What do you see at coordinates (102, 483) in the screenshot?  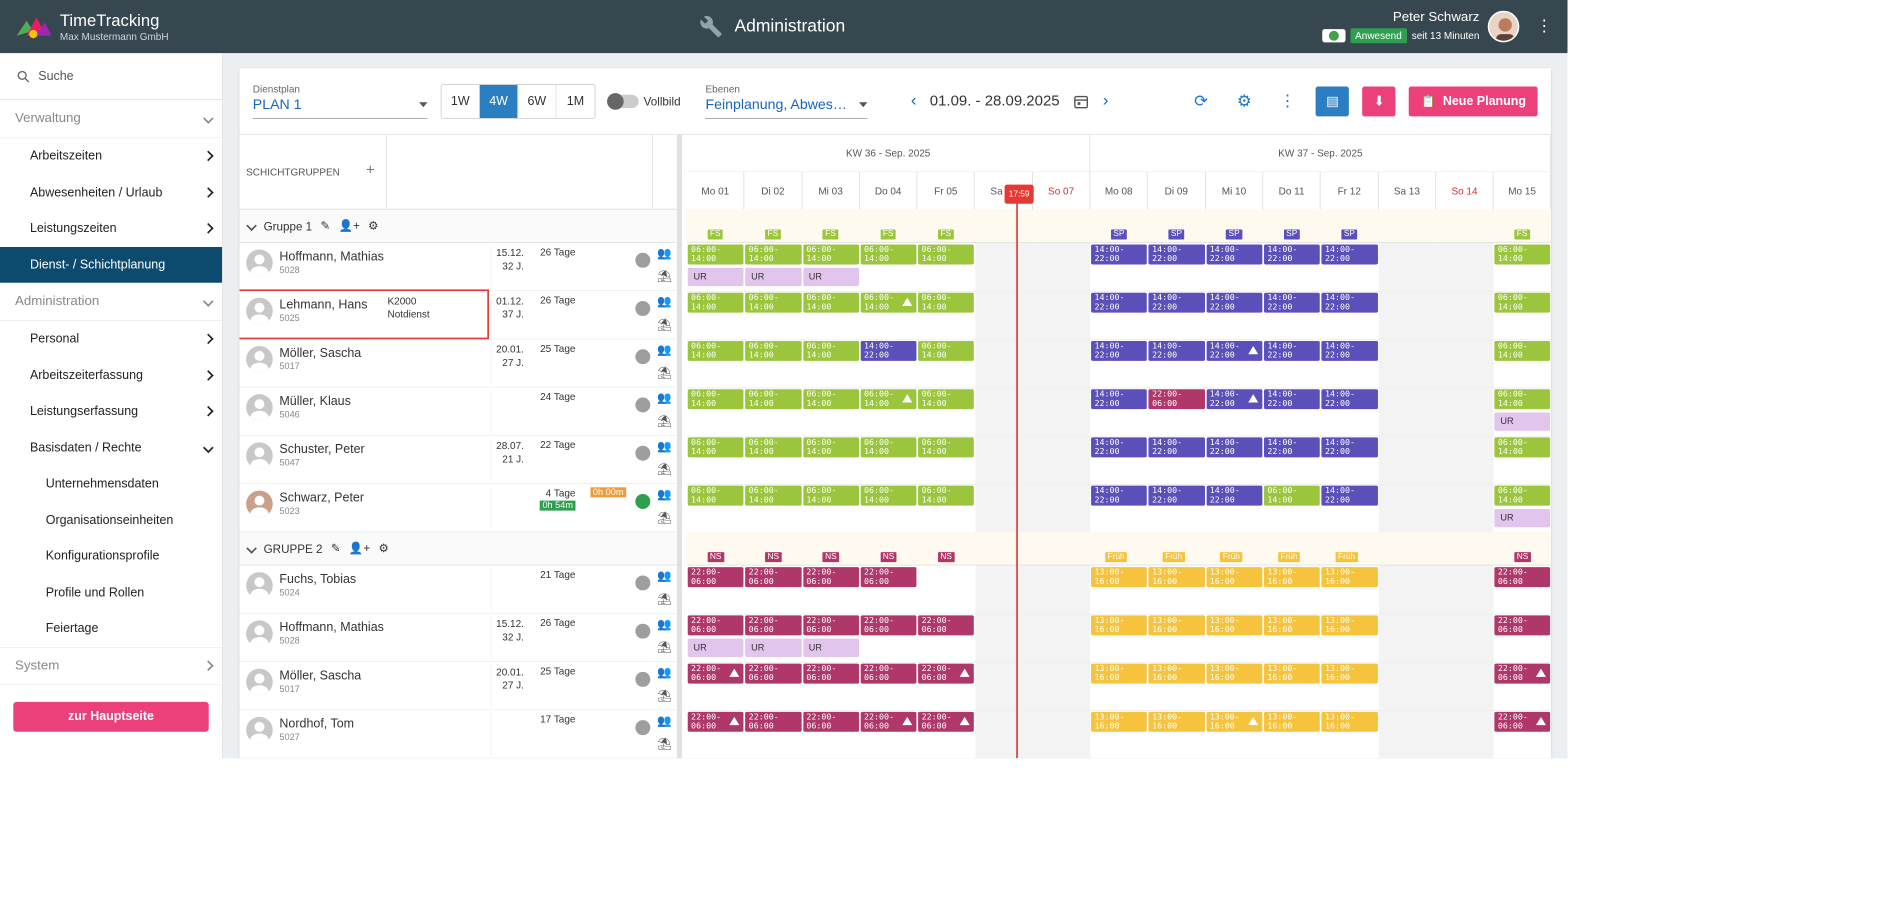 I see `nav-sub-unternehmensdaten: Unternehmensdaten` at bounding box center [102, 483].